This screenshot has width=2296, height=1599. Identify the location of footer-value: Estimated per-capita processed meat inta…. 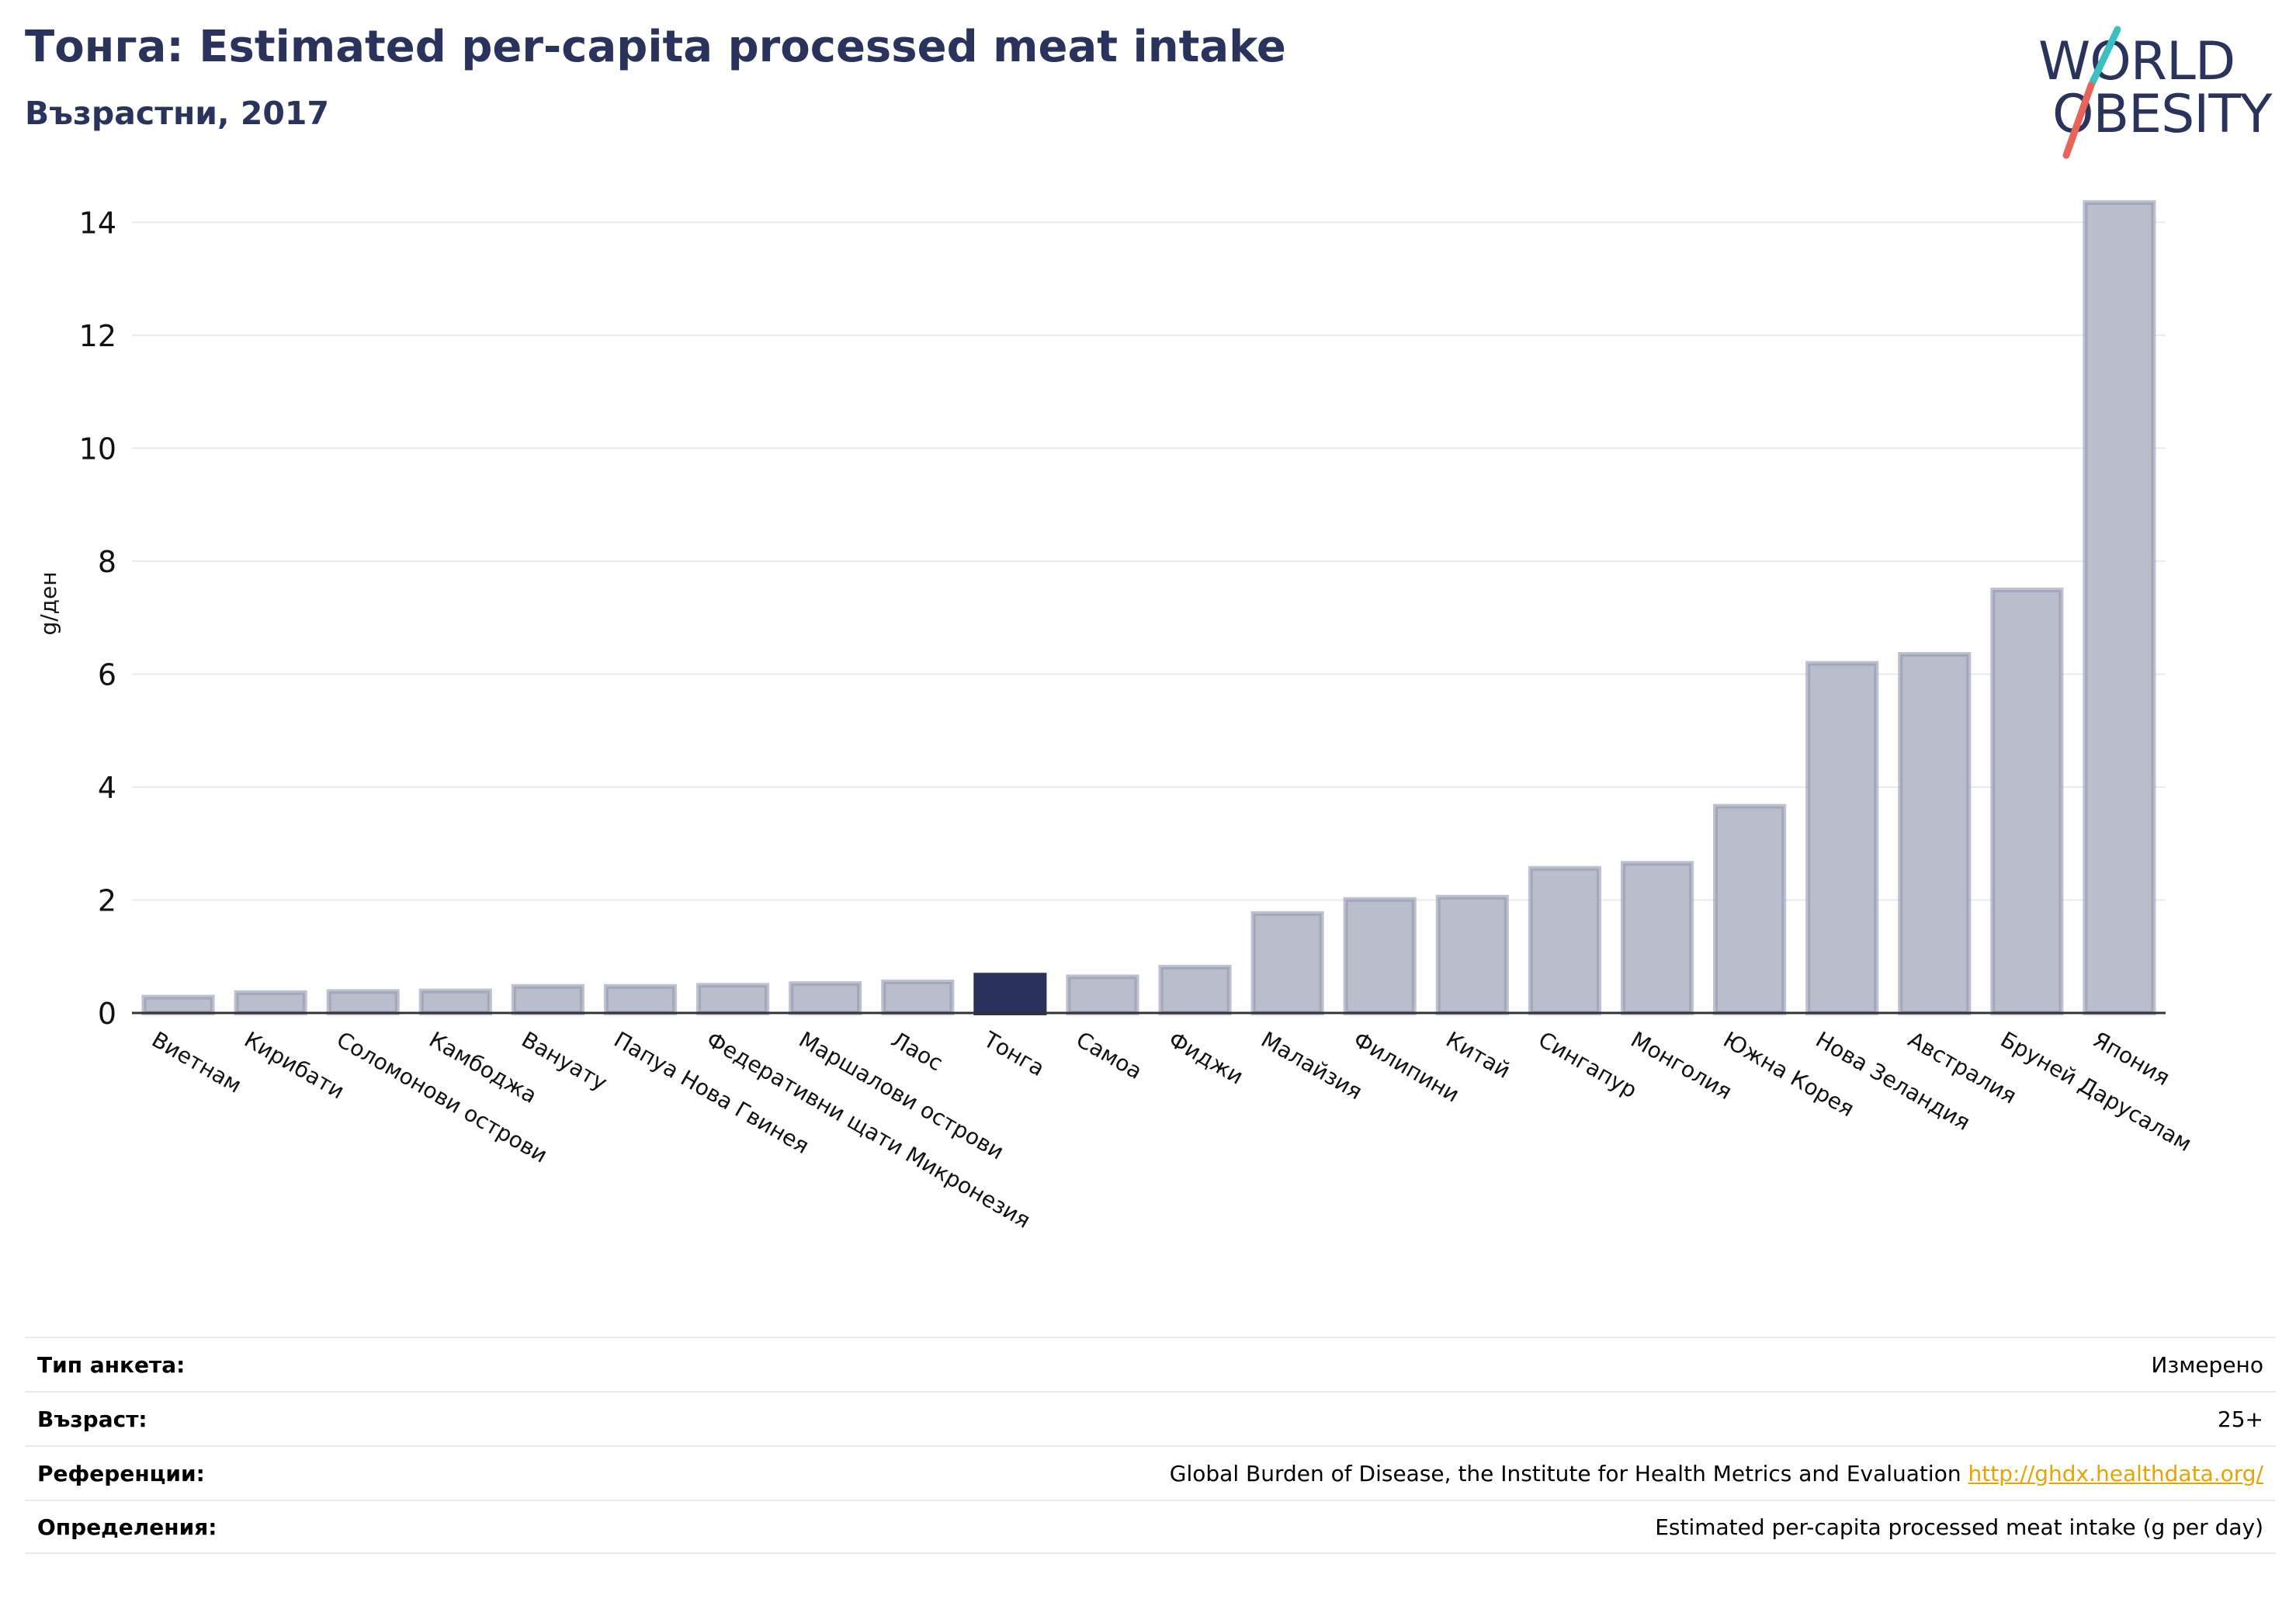
(1959, 1527).